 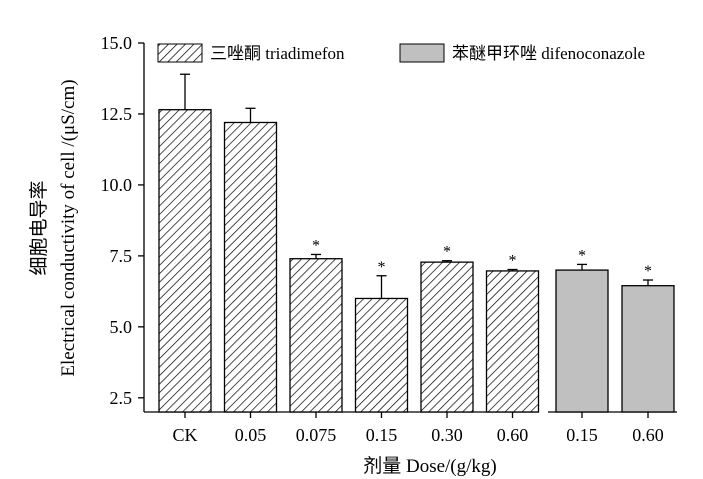 I want to click on legend-label-triadimefon: 三唑酮 triadimefon, so click(x=277, y=53).